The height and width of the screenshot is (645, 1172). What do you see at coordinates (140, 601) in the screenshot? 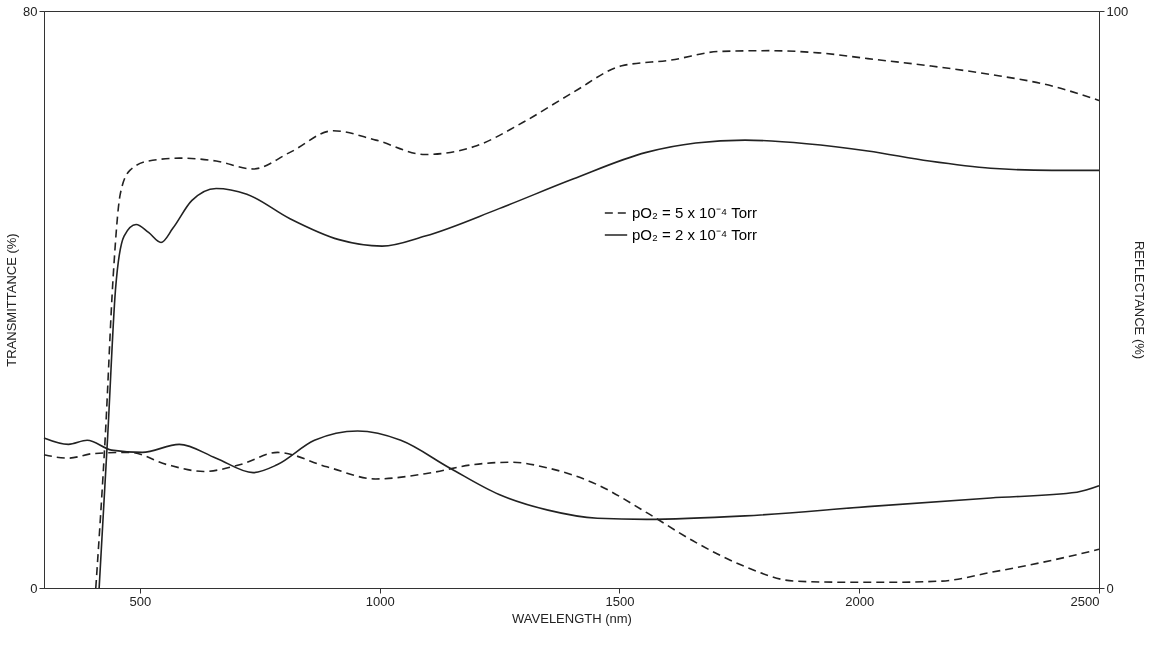
I see `x-tick-label: 500` at bounding box center [140, 601].